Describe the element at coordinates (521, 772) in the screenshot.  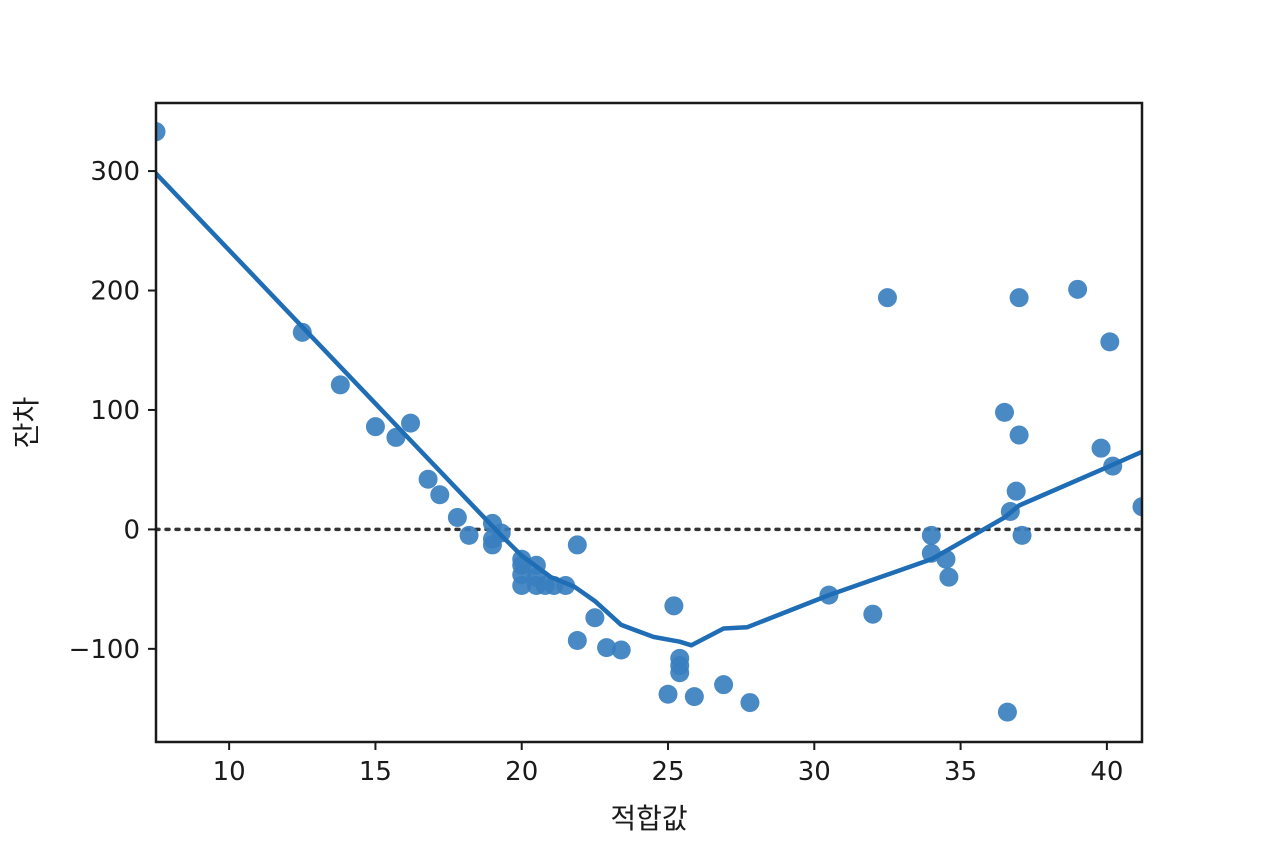
I see `x-tick-label: 20` at that location.